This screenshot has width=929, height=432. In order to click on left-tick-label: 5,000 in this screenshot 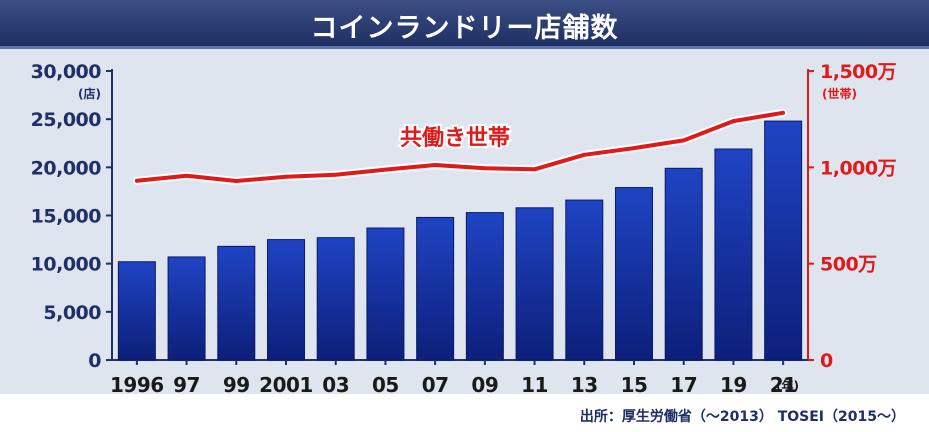, I will do `click(72, 313)`.